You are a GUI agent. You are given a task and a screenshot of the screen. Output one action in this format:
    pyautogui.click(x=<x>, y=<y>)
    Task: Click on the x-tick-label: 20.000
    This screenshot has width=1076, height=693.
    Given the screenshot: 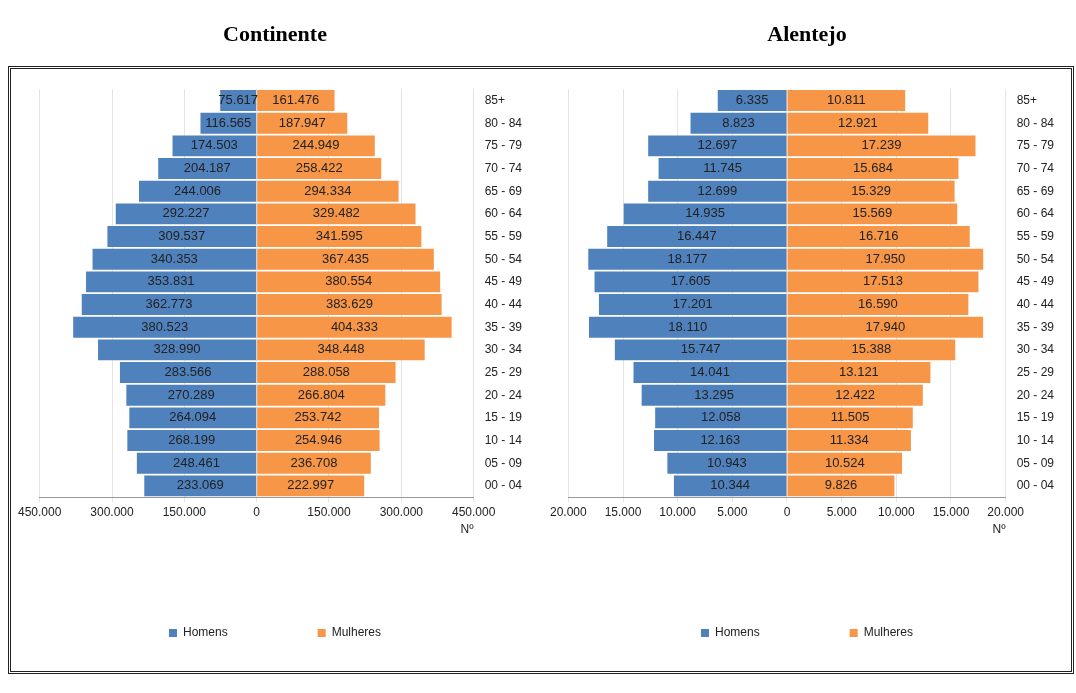 What is the action you would take?
    pyautogui.click(x=1006, y=511)
    